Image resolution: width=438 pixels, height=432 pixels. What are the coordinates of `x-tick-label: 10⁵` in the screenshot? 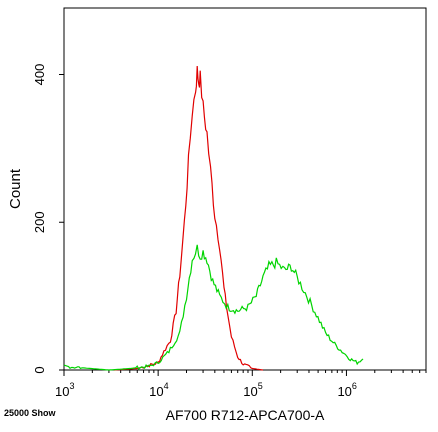 It's located at (252, 390).